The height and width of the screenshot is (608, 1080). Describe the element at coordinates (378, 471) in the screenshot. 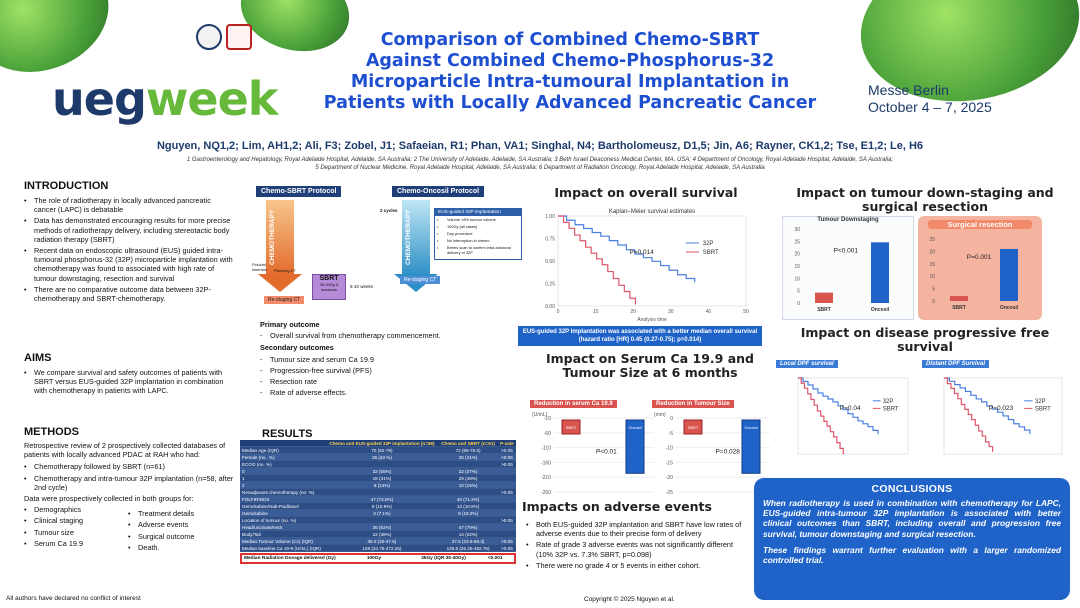

I see `table-row: 0 32 (55%) 22 (37%)` at that location.